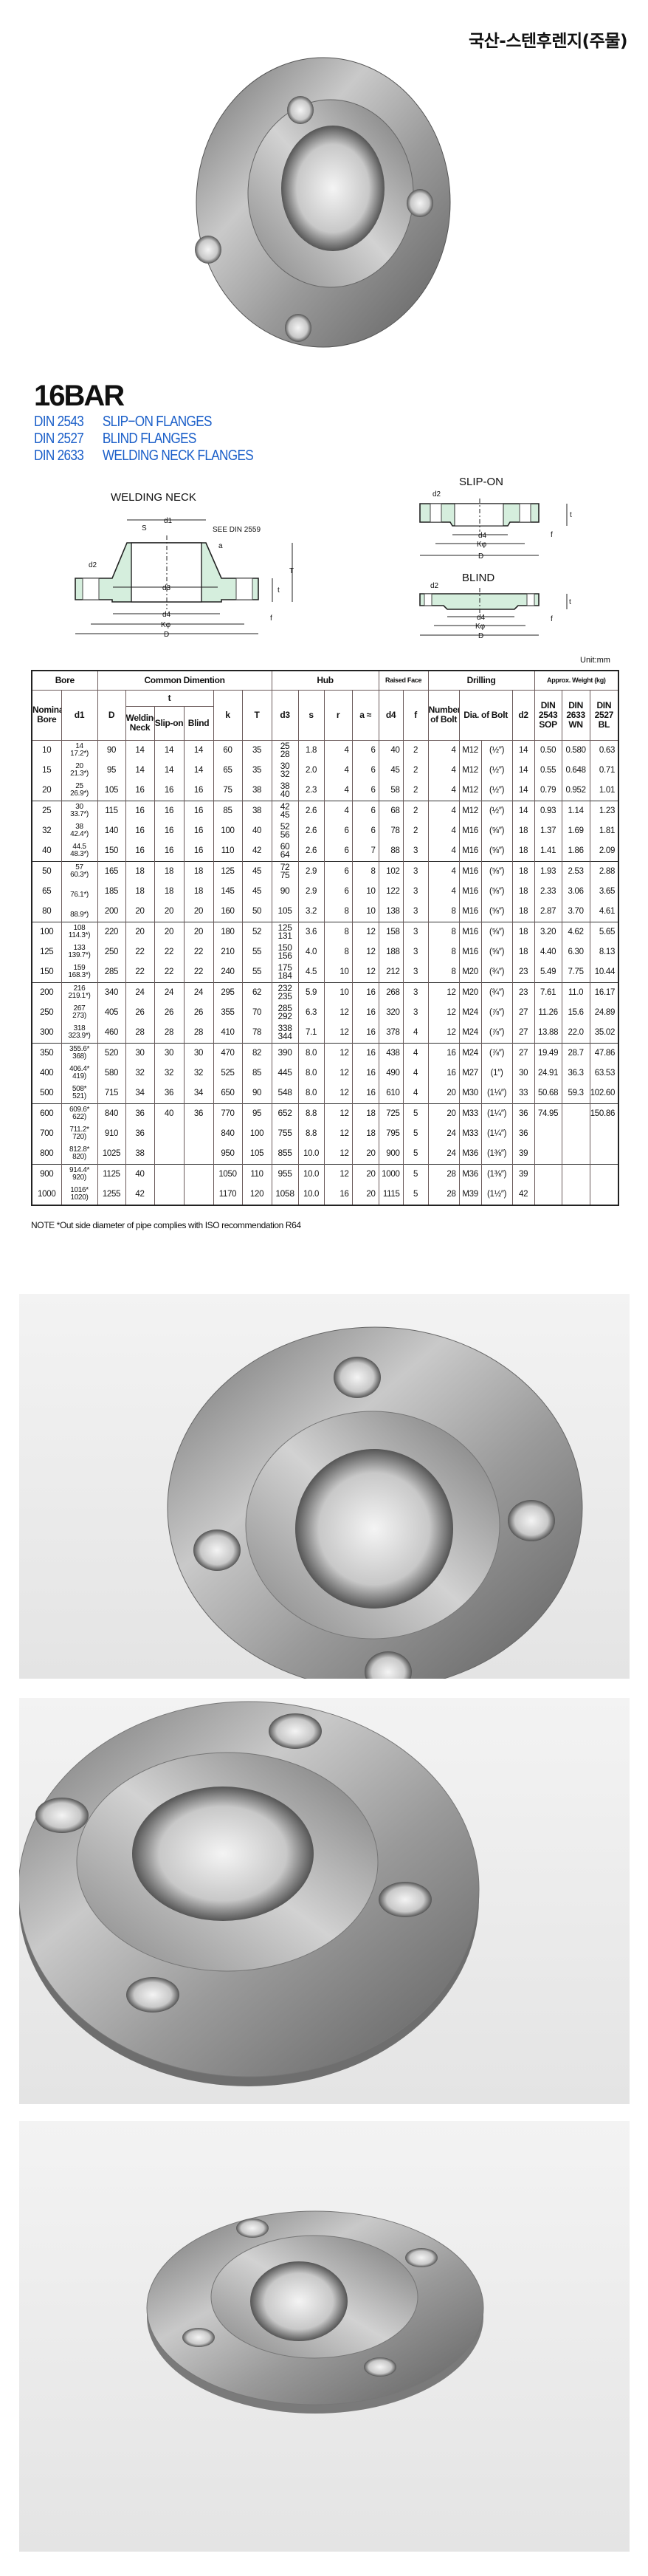 The image size is (648, 2576). What do you see at coordinates (548, 1113) in the screenshot?
I see `cell-sop: 74.95` at bounding box center [548, 1113].